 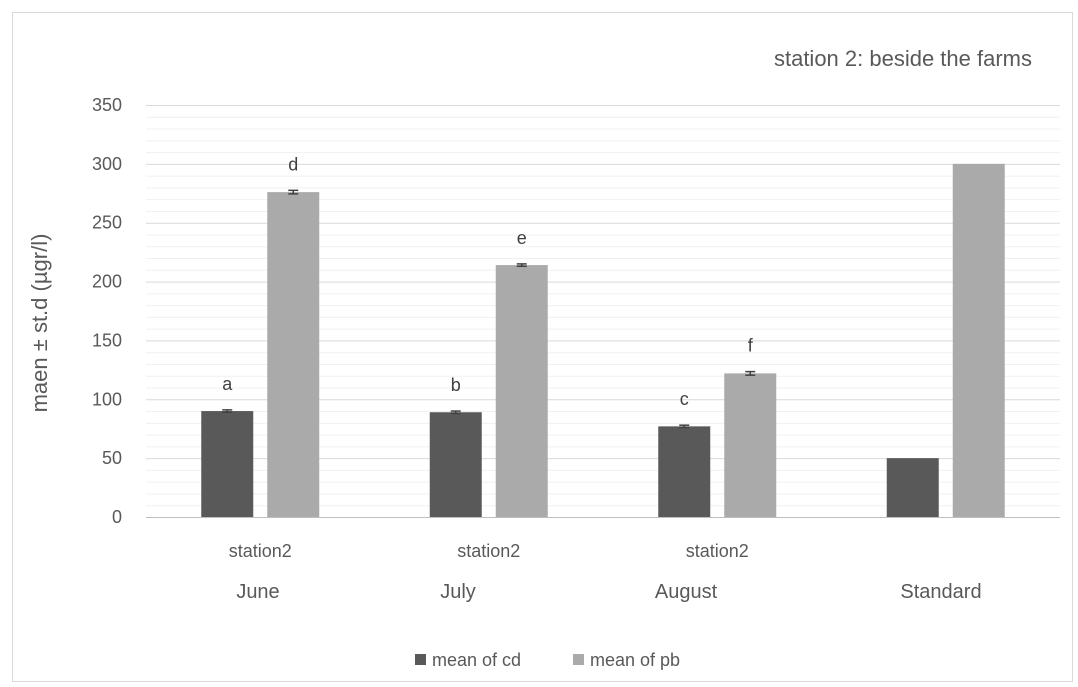 I want to click on x-category-label: August, so click(x=686, y=592).